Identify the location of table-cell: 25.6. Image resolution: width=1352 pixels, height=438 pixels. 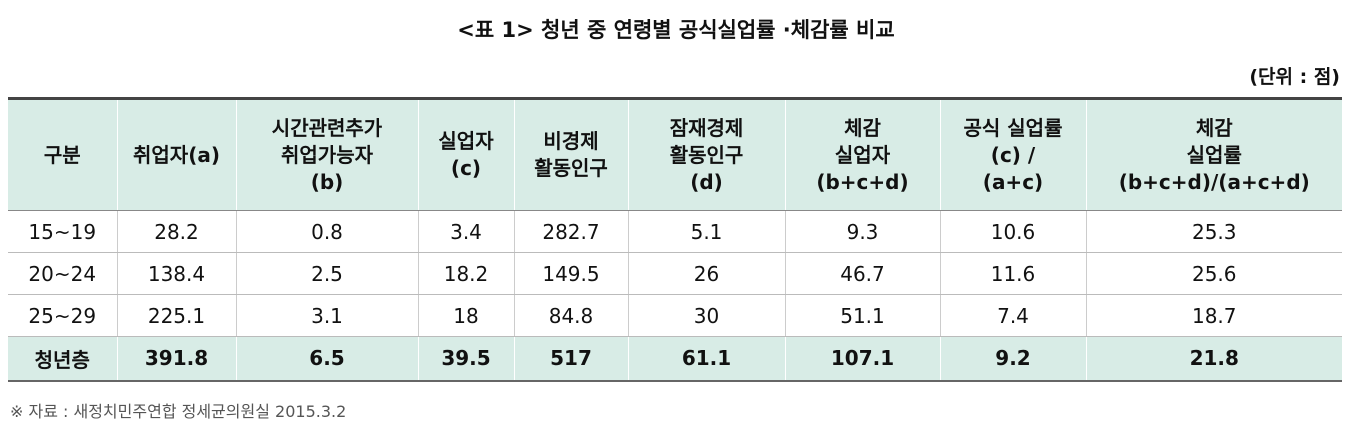
(1213, 273).